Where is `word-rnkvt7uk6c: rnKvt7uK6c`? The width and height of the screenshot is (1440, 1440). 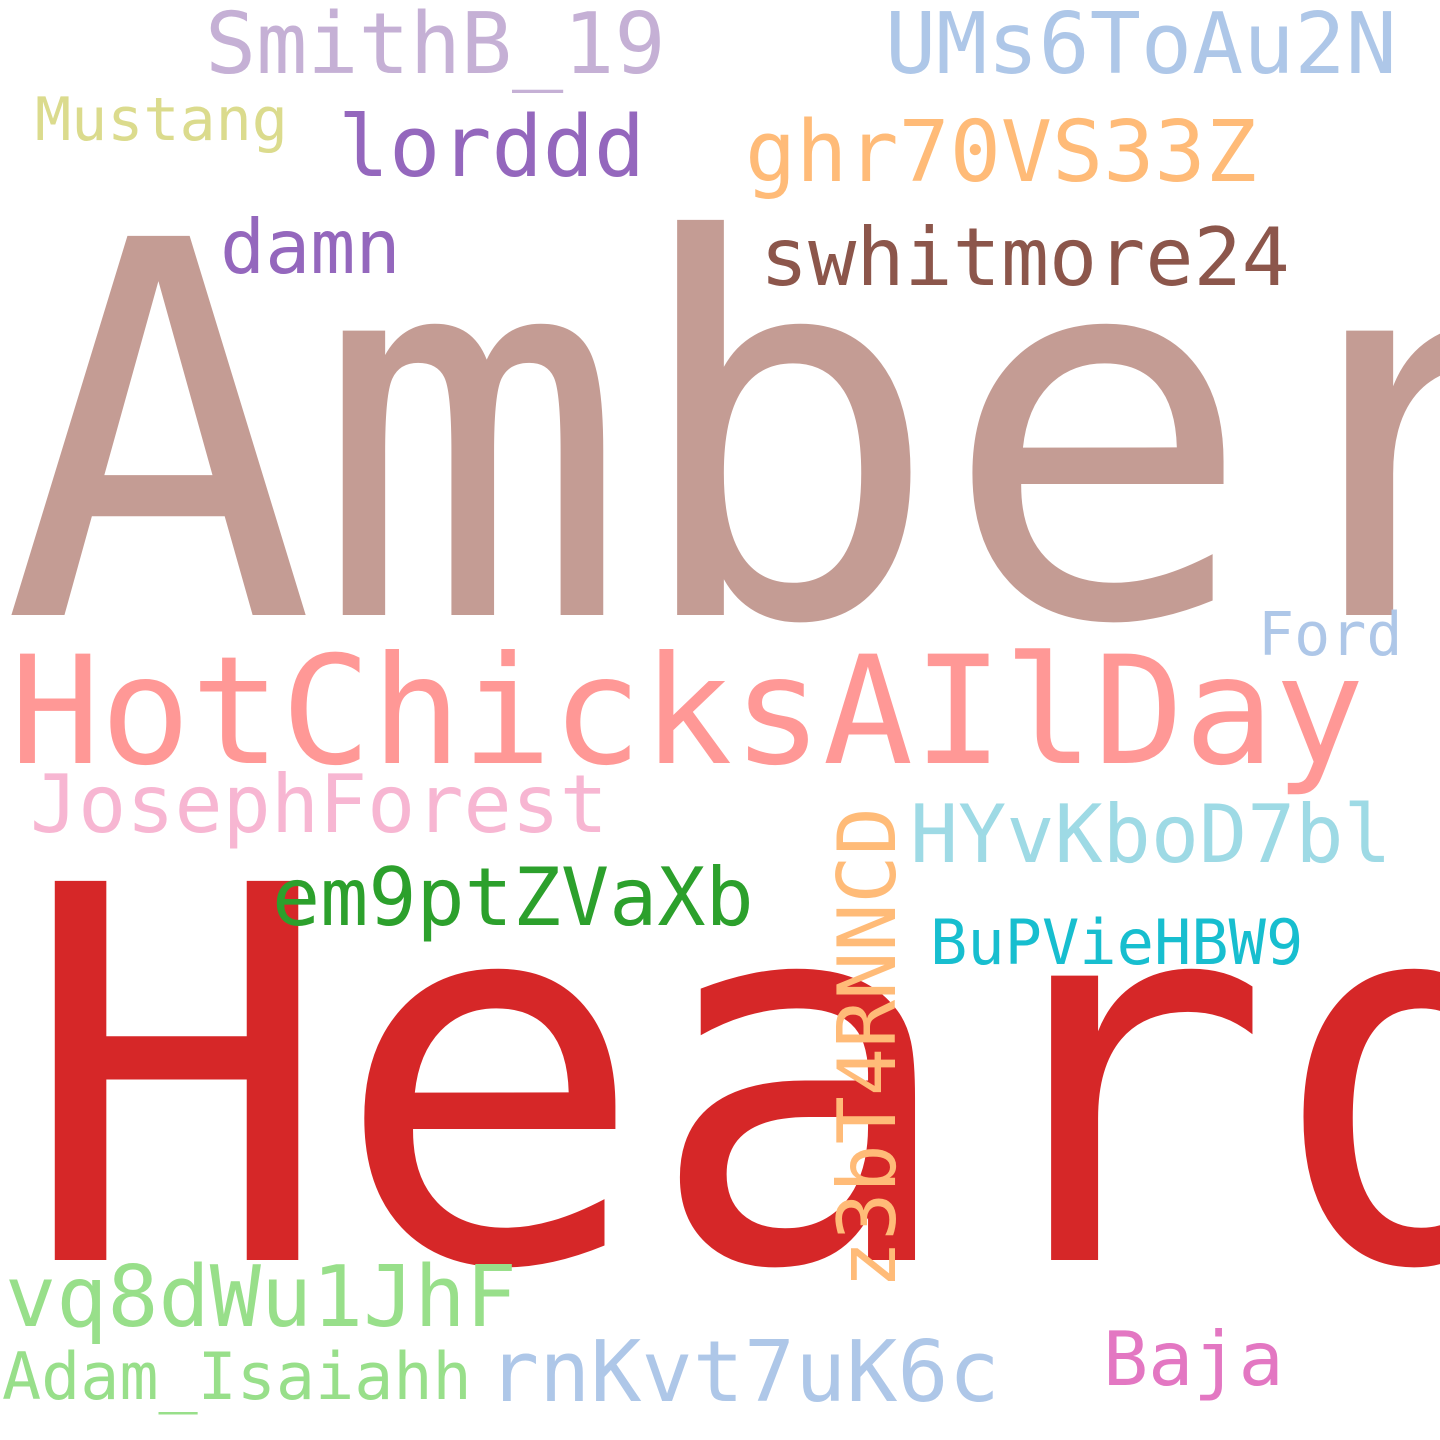 word-rnkvt7uk6c: rnKvt7uK6c is located at coordinates (744, 1372).